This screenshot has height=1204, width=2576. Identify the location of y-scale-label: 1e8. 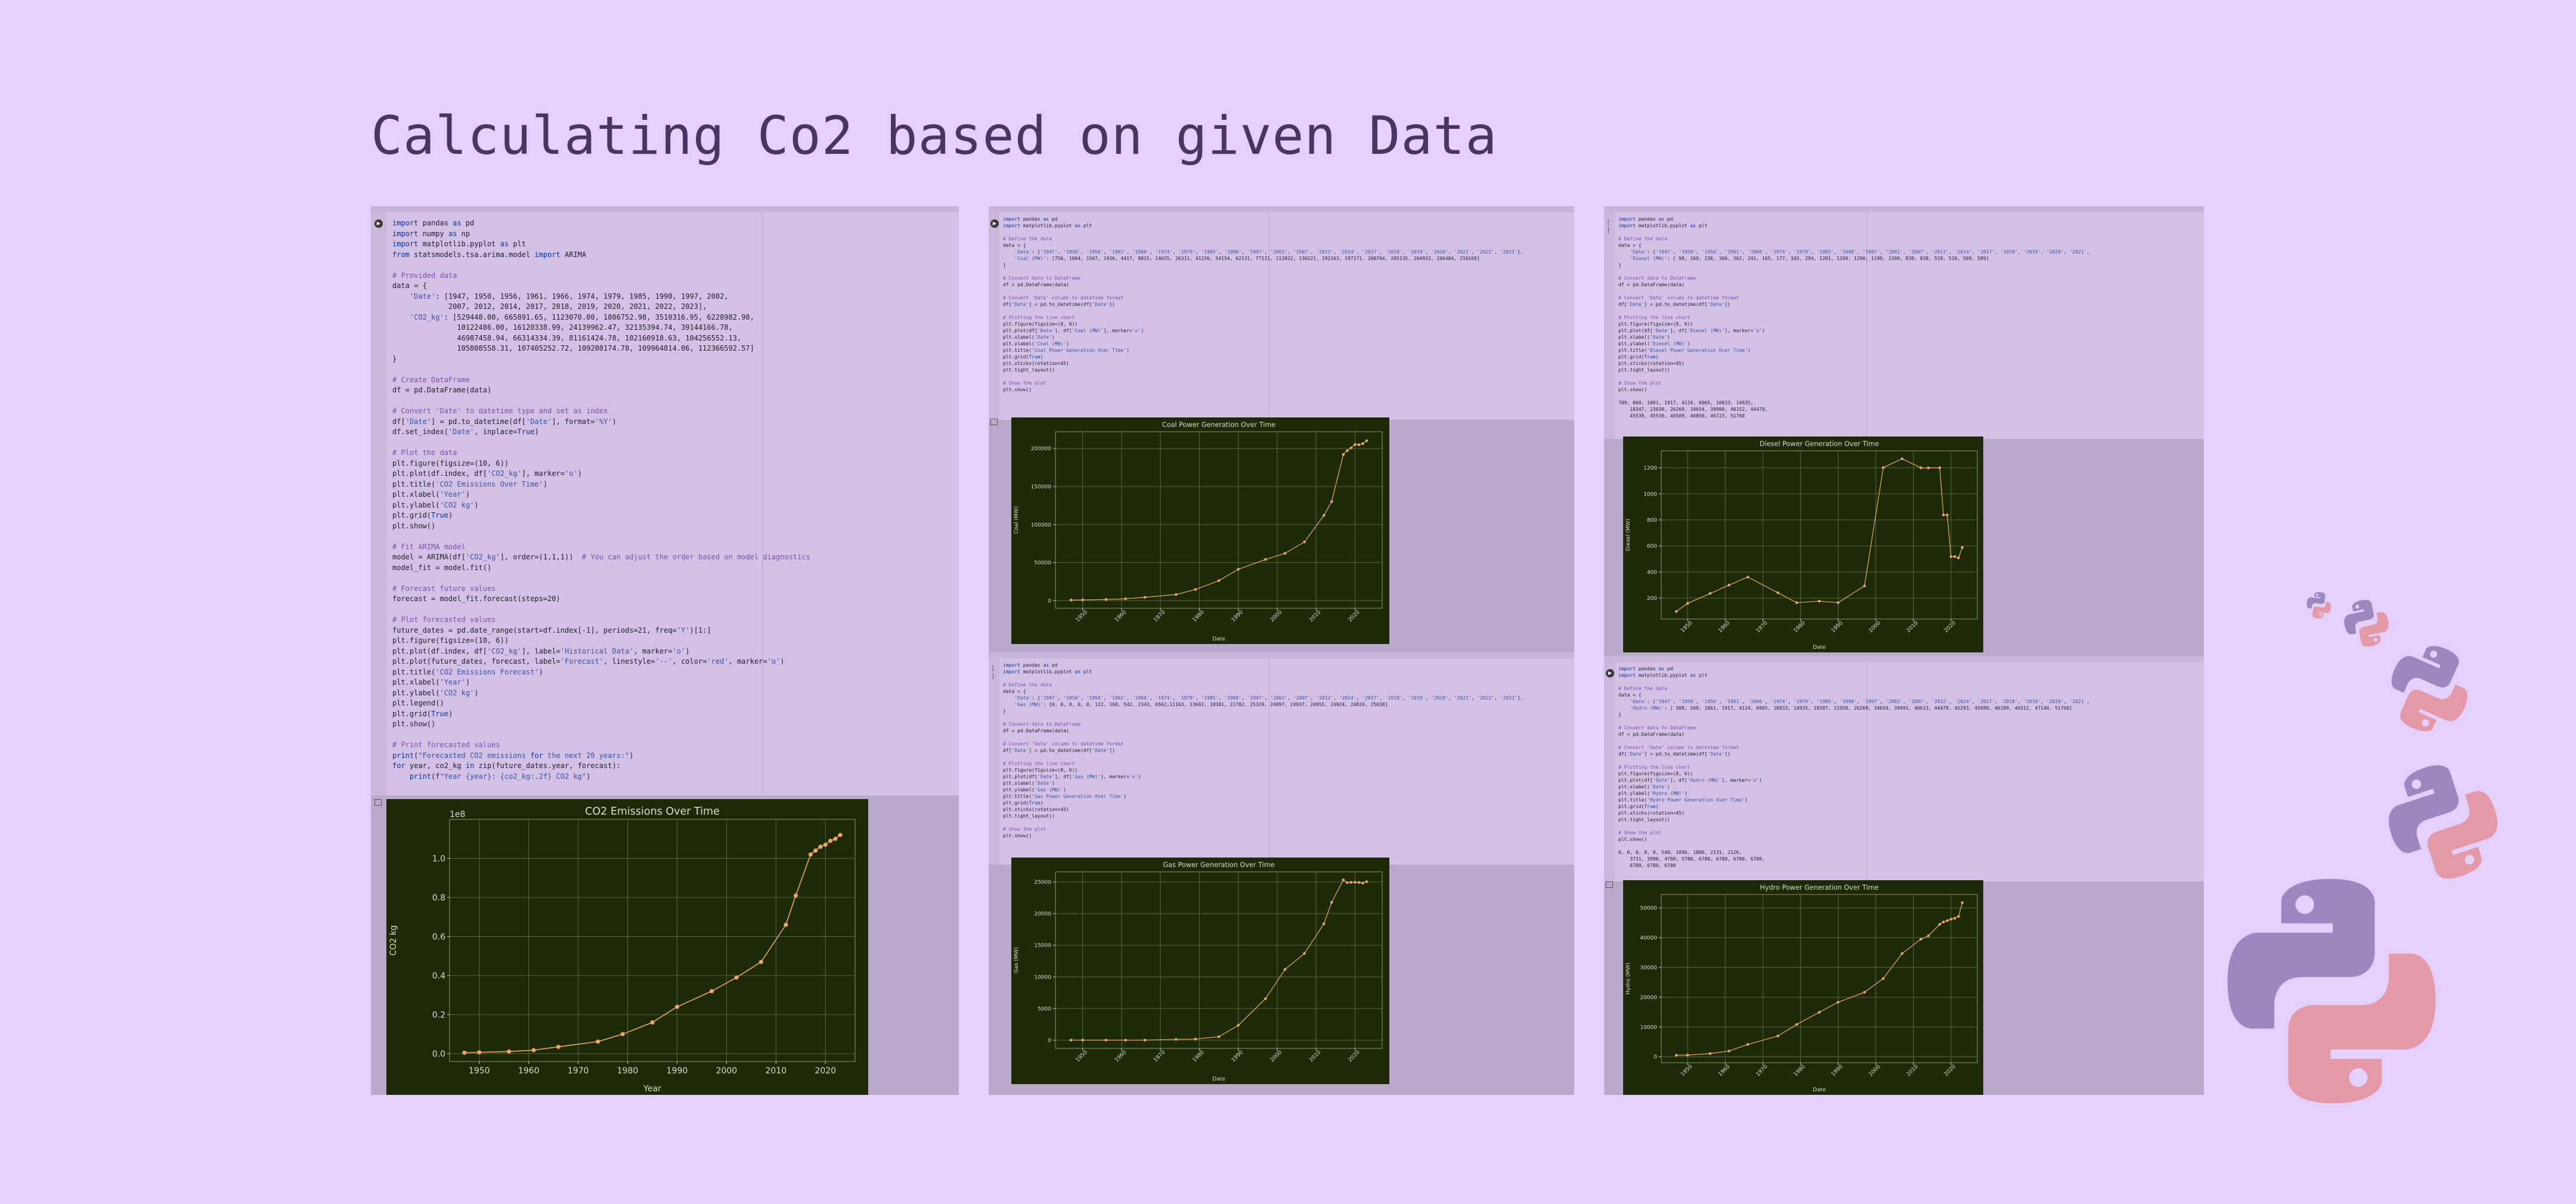
(458, 814).